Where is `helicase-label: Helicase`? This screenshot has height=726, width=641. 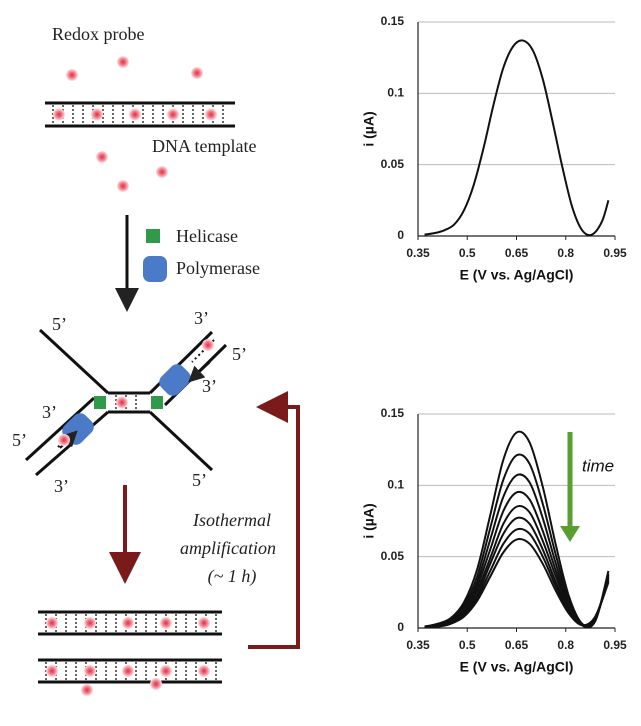
helicase-label: Helicase is located at coordinates (207, 236).